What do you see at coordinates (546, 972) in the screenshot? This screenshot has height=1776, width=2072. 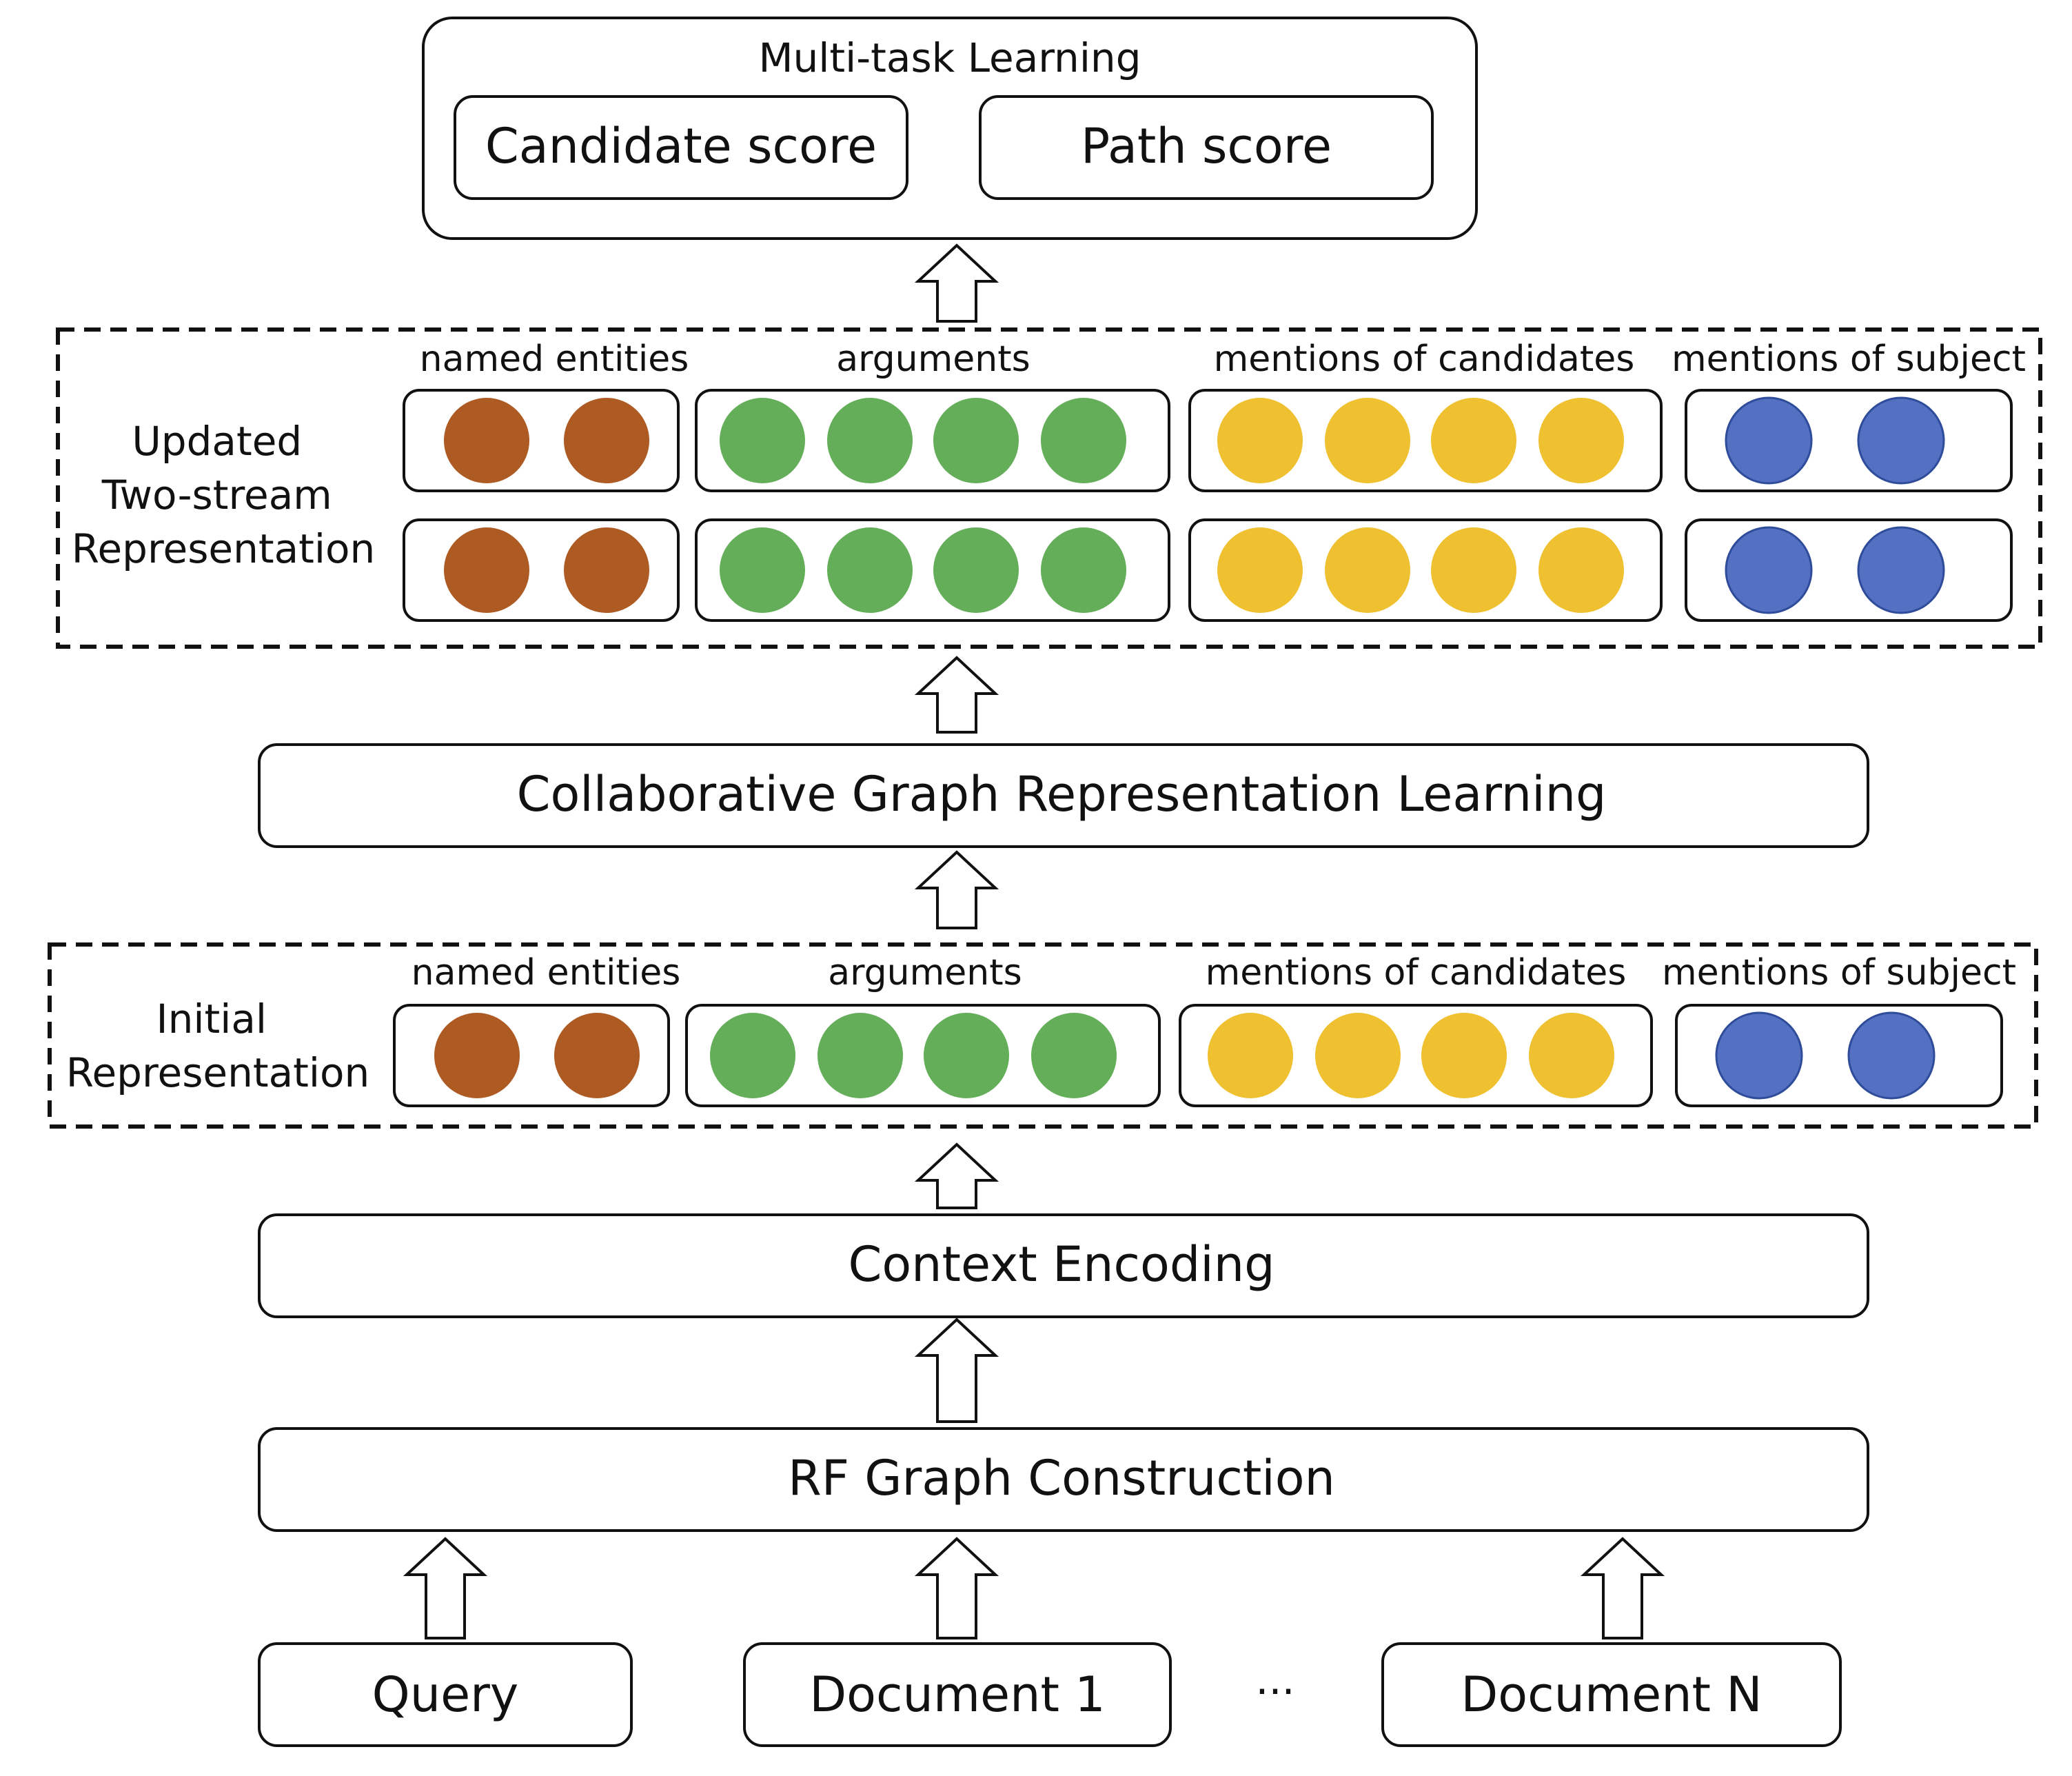 I see `initial-named-entities-title: named entities` at bounding box center [546, 972].